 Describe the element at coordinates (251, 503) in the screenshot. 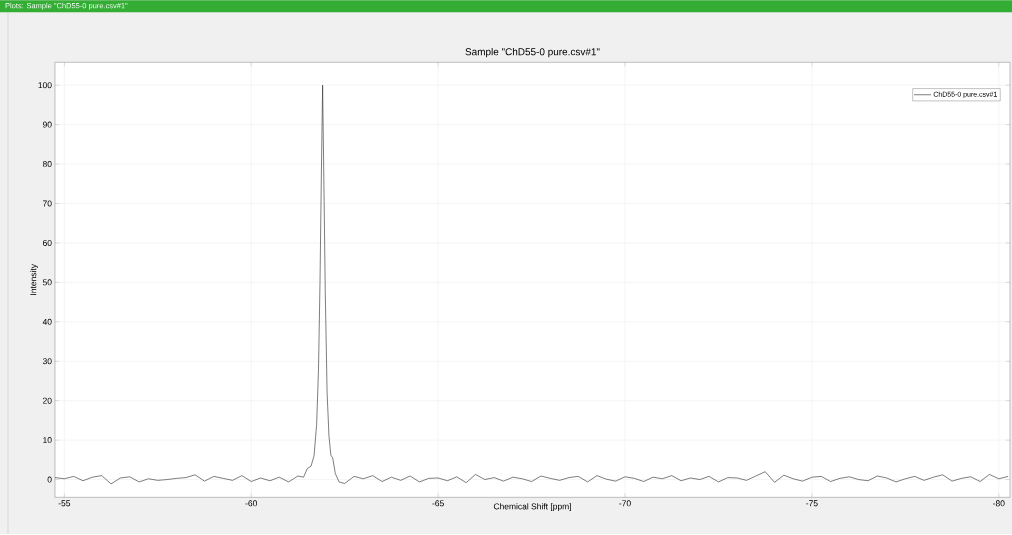

I see `x-tick-label: -60` at that location.